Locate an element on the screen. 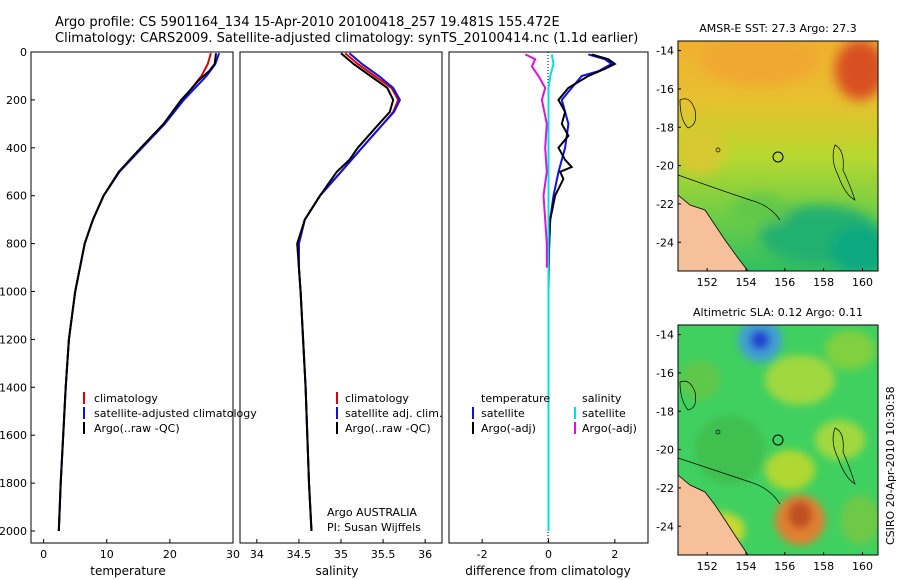  salinity-xlabel: salinity is located at coordinates (336, 571).